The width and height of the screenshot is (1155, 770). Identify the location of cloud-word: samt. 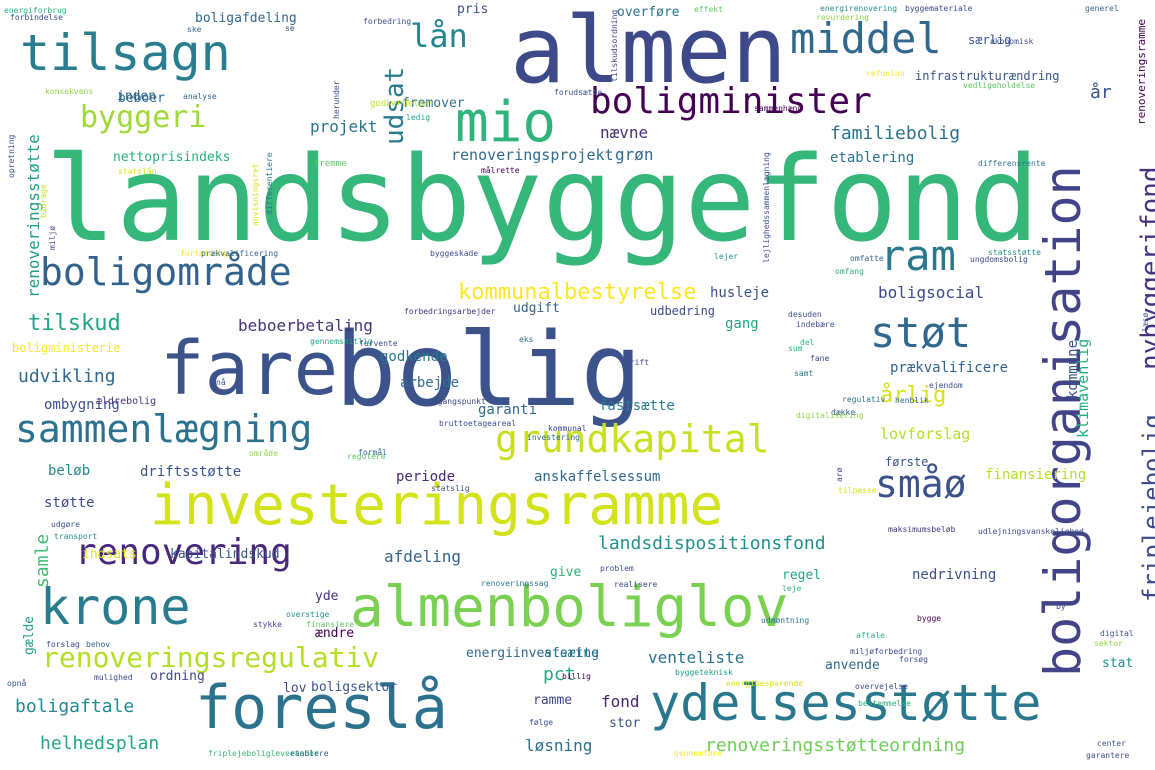
(804, 373).